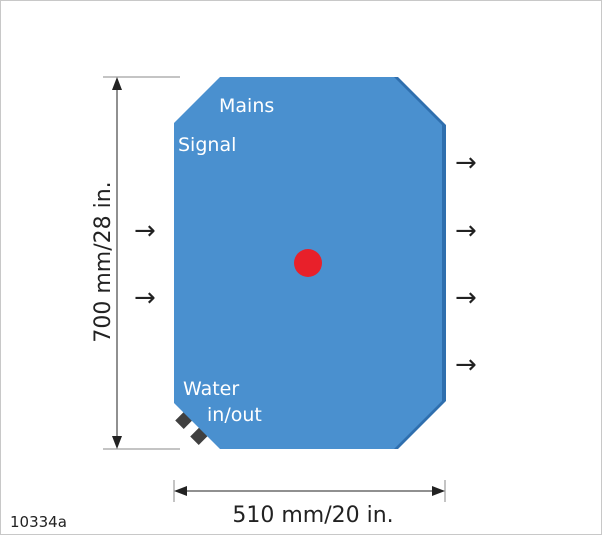 The width and height of the screenshot is (603, 536). I want to click on inlet-arrow-1: →, so click(145, 231).